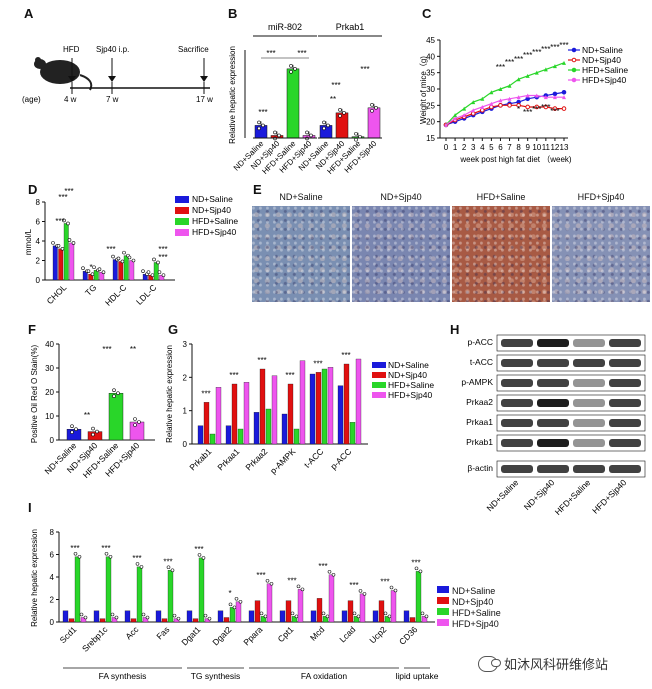 The width and height of the screenshot is (652, 689). Describe the element at coordinates (301, 197) in the screenshot. I see `ihc-label: ND+Saline` at that location.